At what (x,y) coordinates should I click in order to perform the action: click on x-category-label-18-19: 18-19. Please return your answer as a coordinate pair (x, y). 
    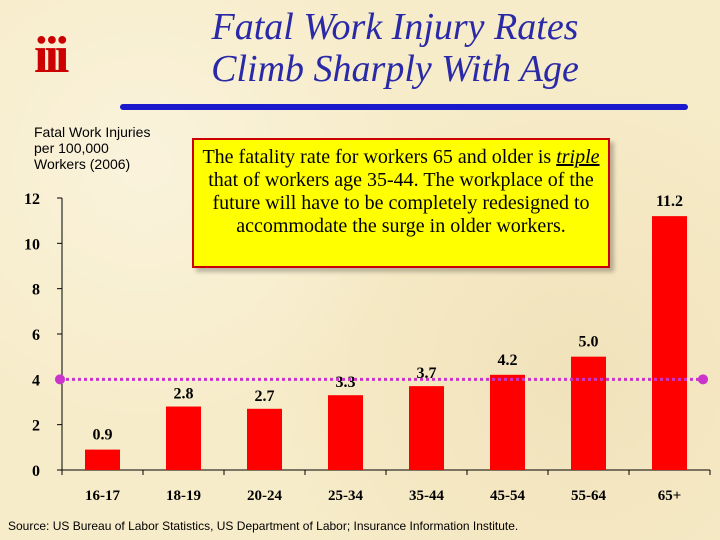
    Looking at the image, I should click on (183, 496).